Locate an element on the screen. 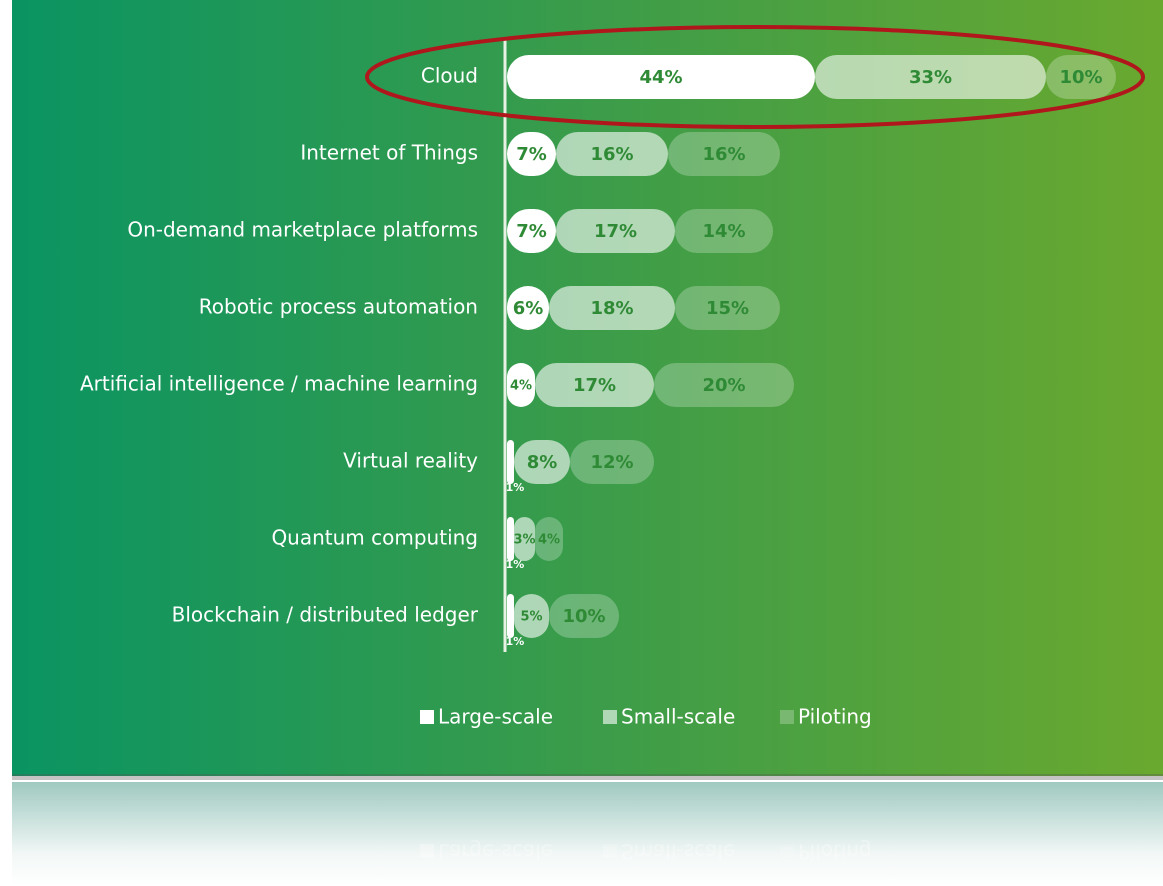  value-label: 18% is located at coordinates (611, 308).